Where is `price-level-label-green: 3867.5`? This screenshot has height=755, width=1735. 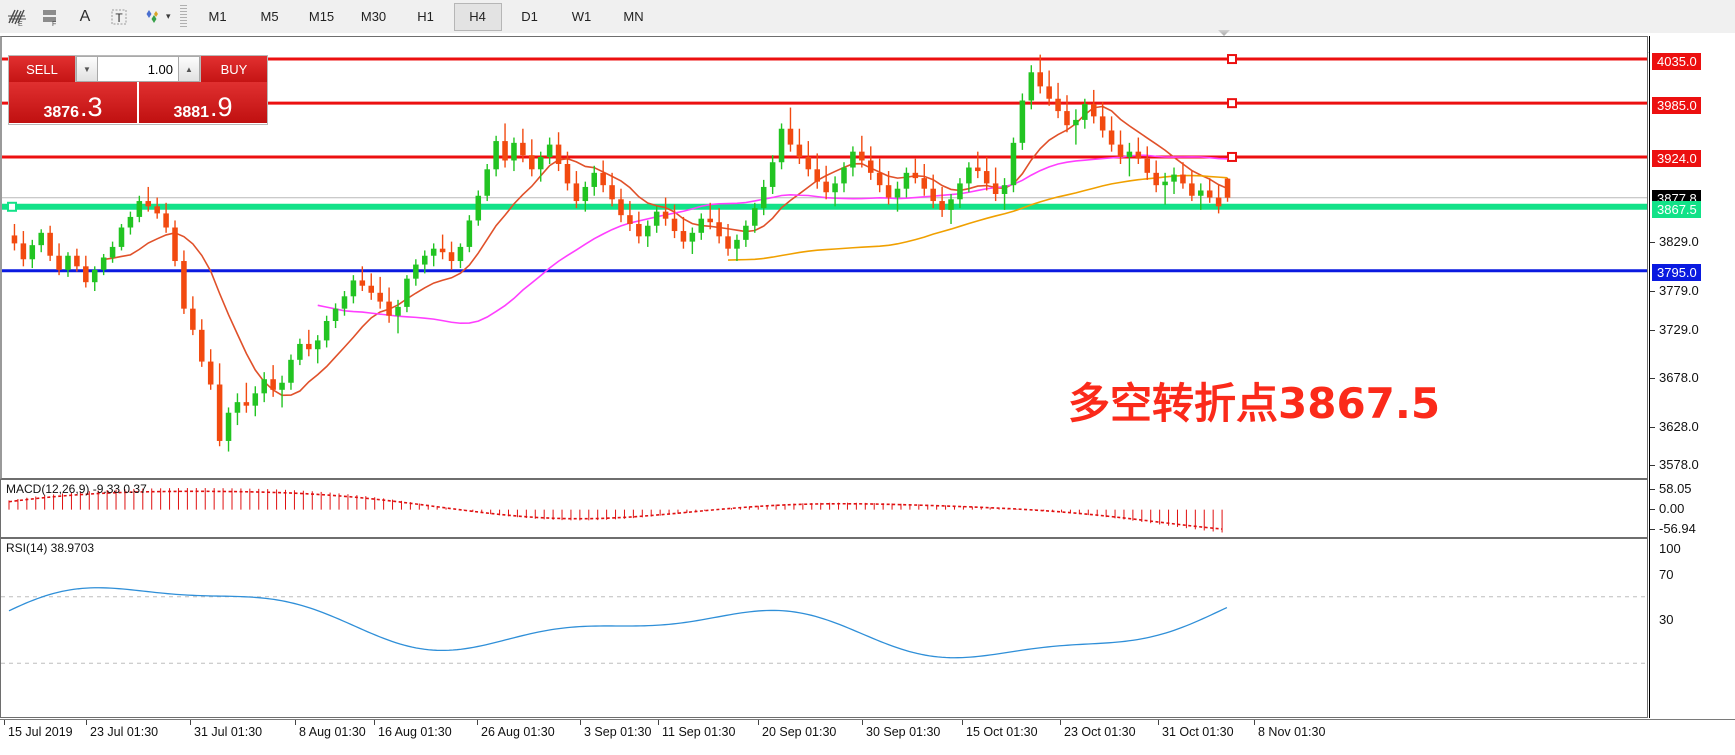
price-level-label-green: 3867.5 is located at coordinates (1676, 209).